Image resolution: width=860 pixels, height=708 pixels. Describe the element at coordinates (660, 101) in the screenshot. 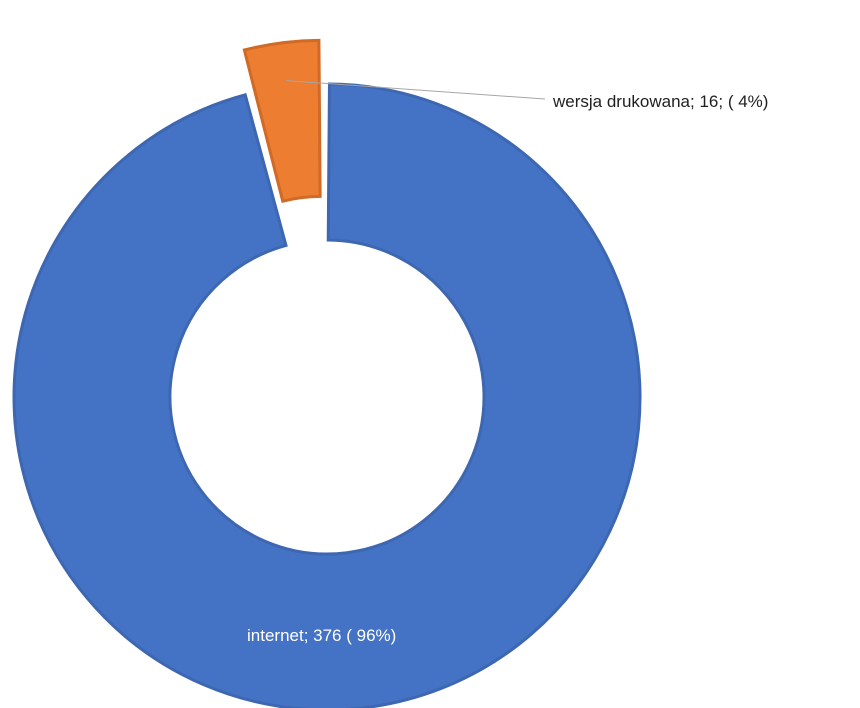

I see `data-label-wersja-drukowana: wersja drukowana; 16; ( 4%)` at that location.